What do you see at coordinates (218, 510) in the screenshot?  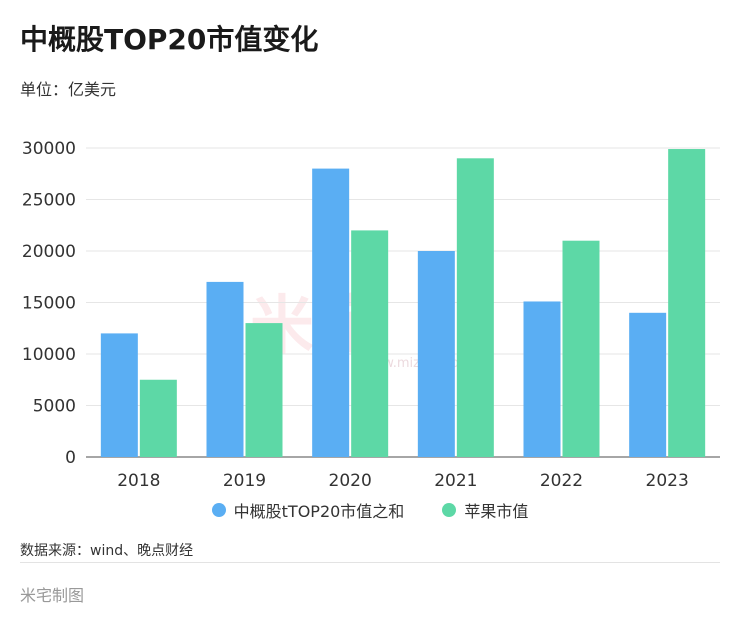 I see `legend-swatch-series-a` at bounding box center [218, 510].